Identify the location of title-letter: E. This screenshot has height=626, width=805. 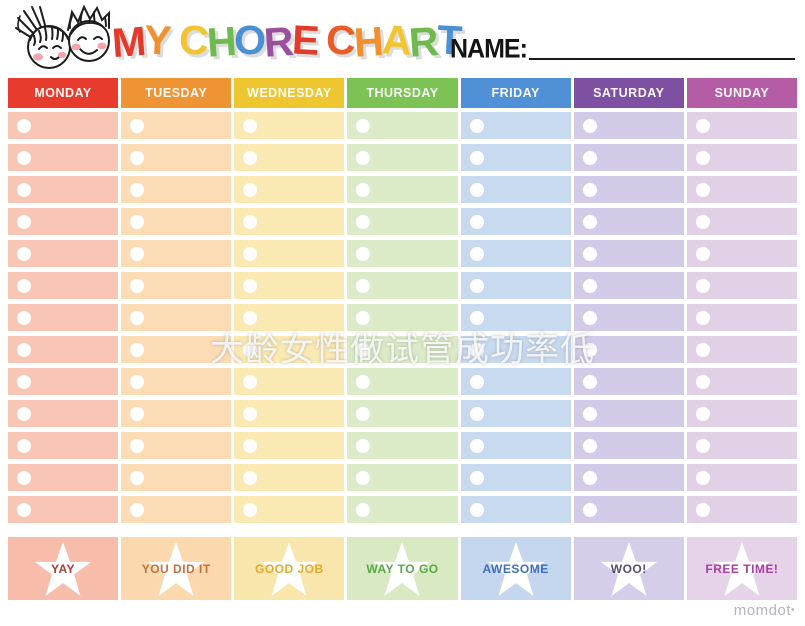
(304, 39).